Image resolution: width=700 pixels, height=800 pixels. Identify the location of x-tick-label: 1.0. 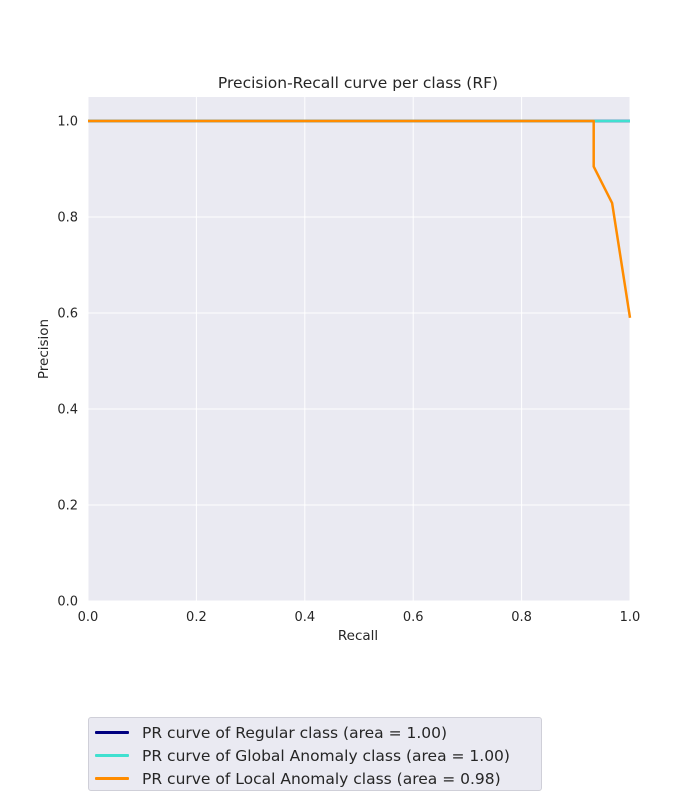
(630, 617).